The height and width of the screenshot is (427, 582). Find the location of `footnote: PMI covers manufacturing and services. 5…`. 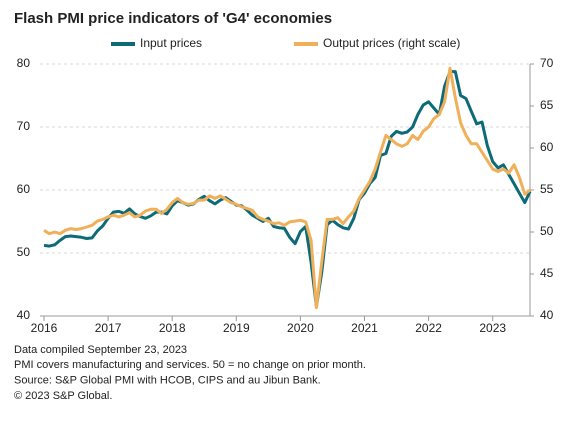

footnote: PMI covers manufacturing and services. 5… is located at coordinates (190, 365).